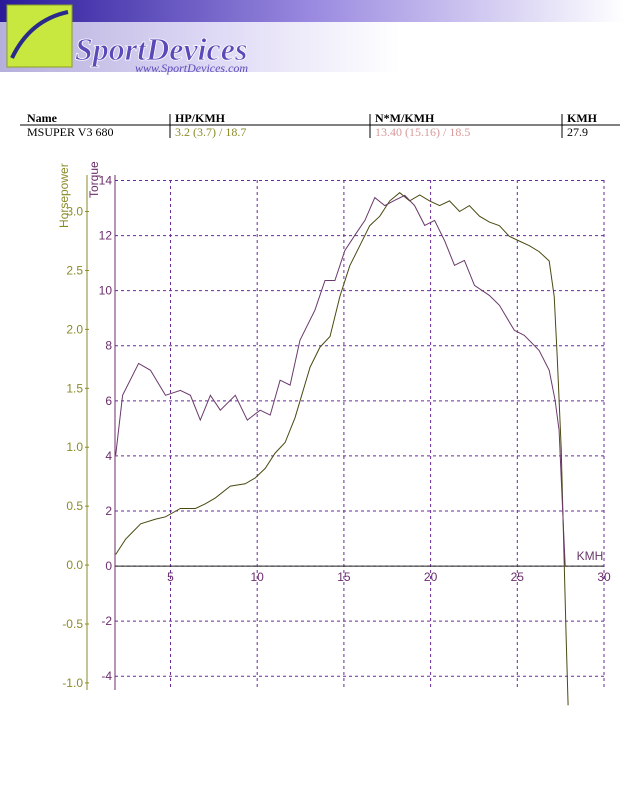 The width and height of the screenshot is (625, 790). I want to click on table-cell: 27.9, so click(577, 132).